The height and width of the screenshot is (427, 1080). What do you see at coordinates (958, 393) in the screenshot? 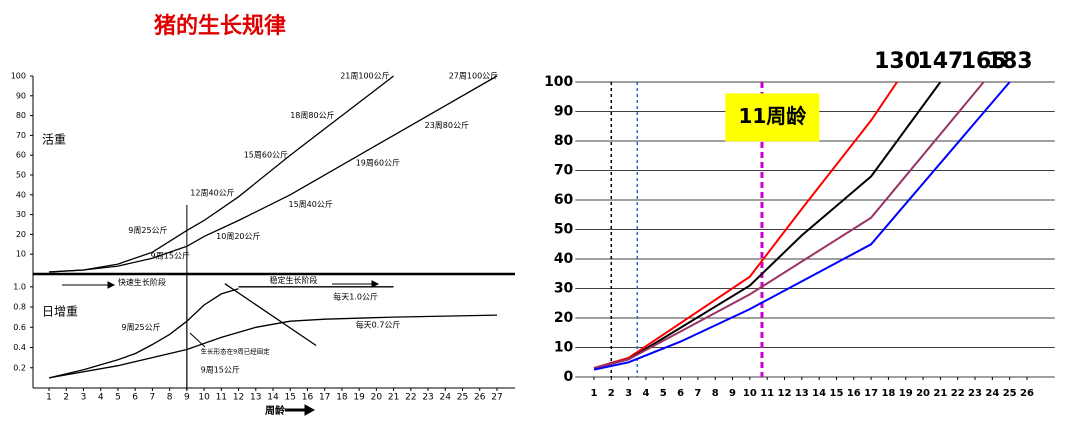
I see `x-tick-label: 22` at bounding box center [958, 393].